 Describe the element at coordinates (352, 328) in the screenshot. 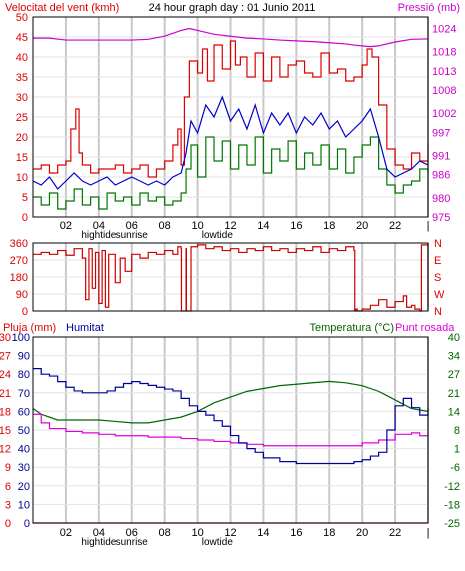

I see `temperature-ylabel: Temperatura (°C)` at that location.